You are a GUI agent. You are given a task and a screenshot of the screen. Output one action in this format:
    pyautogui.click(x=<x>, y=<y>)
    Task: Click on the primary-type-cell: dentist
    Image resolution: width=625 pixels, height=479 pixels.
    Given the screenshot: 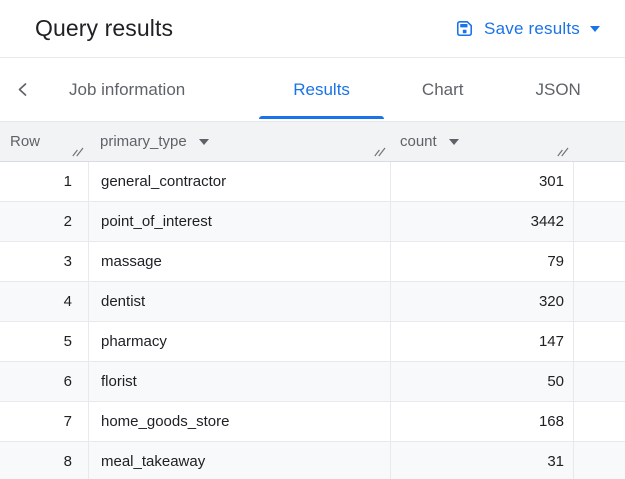 What is the action you would take?
    pyautogui.click(x=239, y=301)
    